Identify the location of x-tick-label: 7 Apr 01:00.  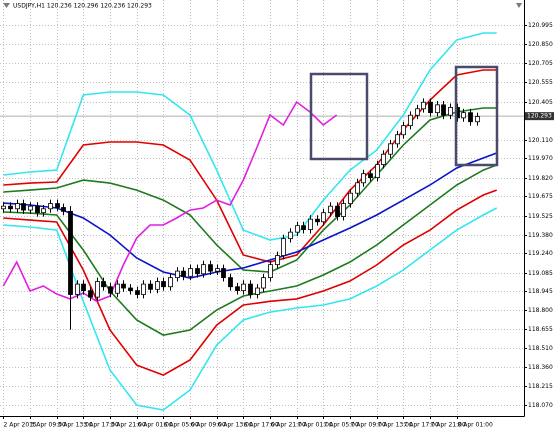
(315, 425).